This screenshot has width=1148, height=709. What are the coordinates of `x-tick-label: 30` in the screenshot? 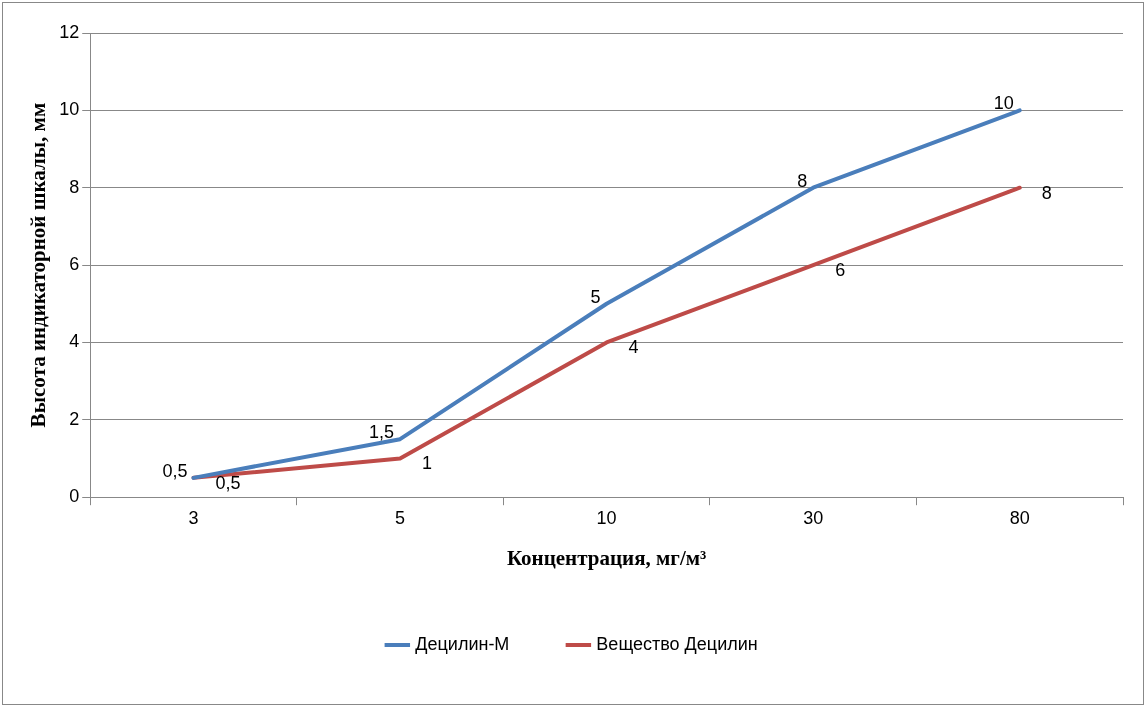 It's located at (813, 517).